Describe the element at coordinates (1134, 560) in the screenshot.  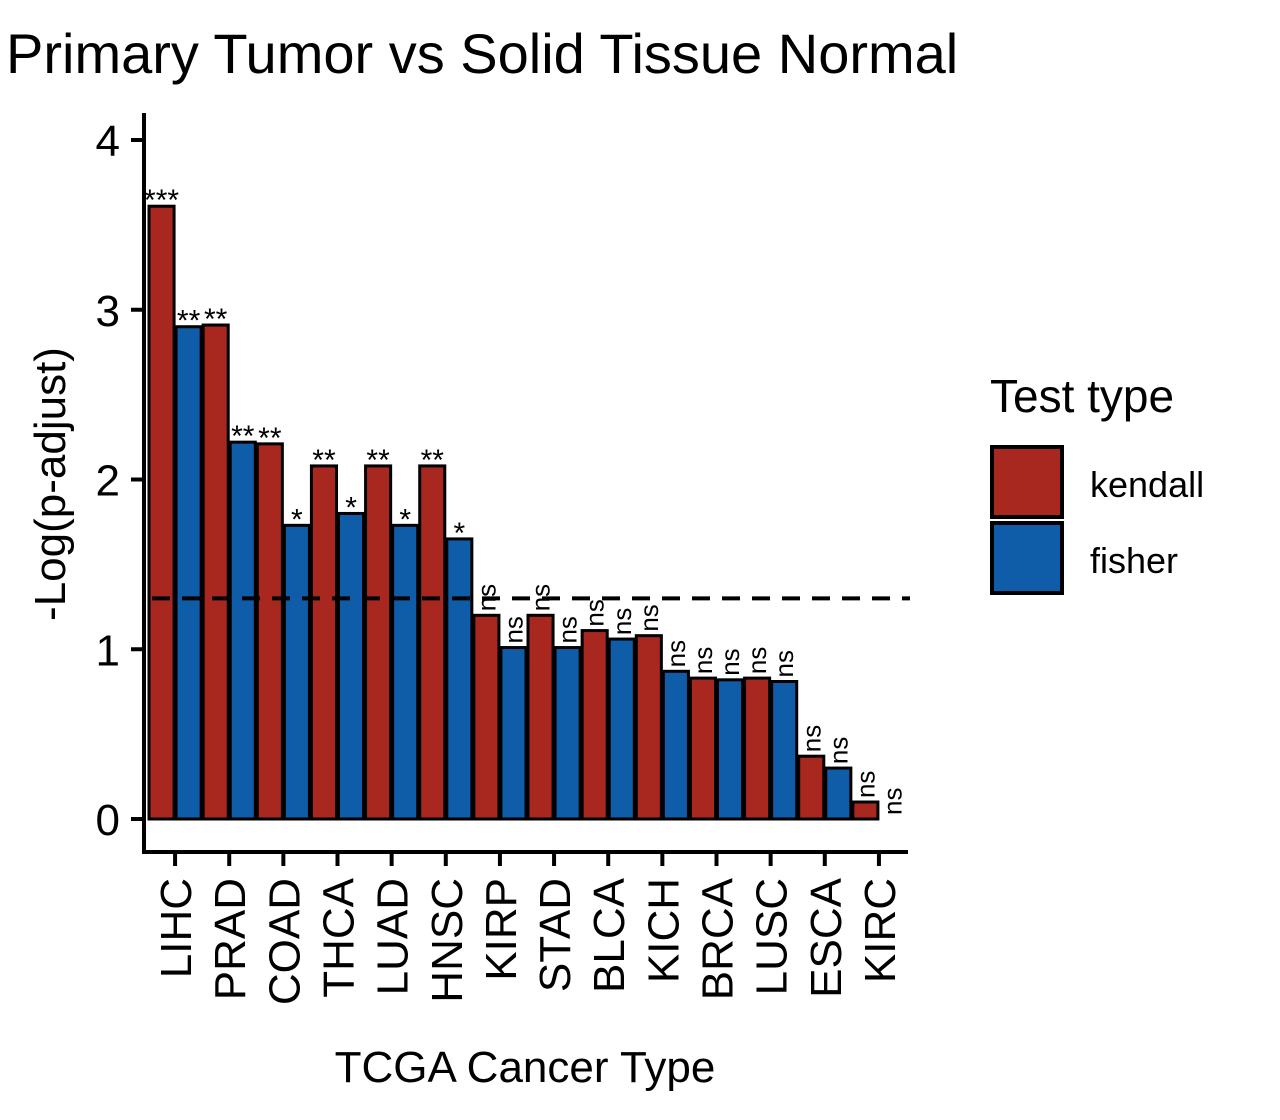
I see `legend-label-fisher: fisher` at that location.